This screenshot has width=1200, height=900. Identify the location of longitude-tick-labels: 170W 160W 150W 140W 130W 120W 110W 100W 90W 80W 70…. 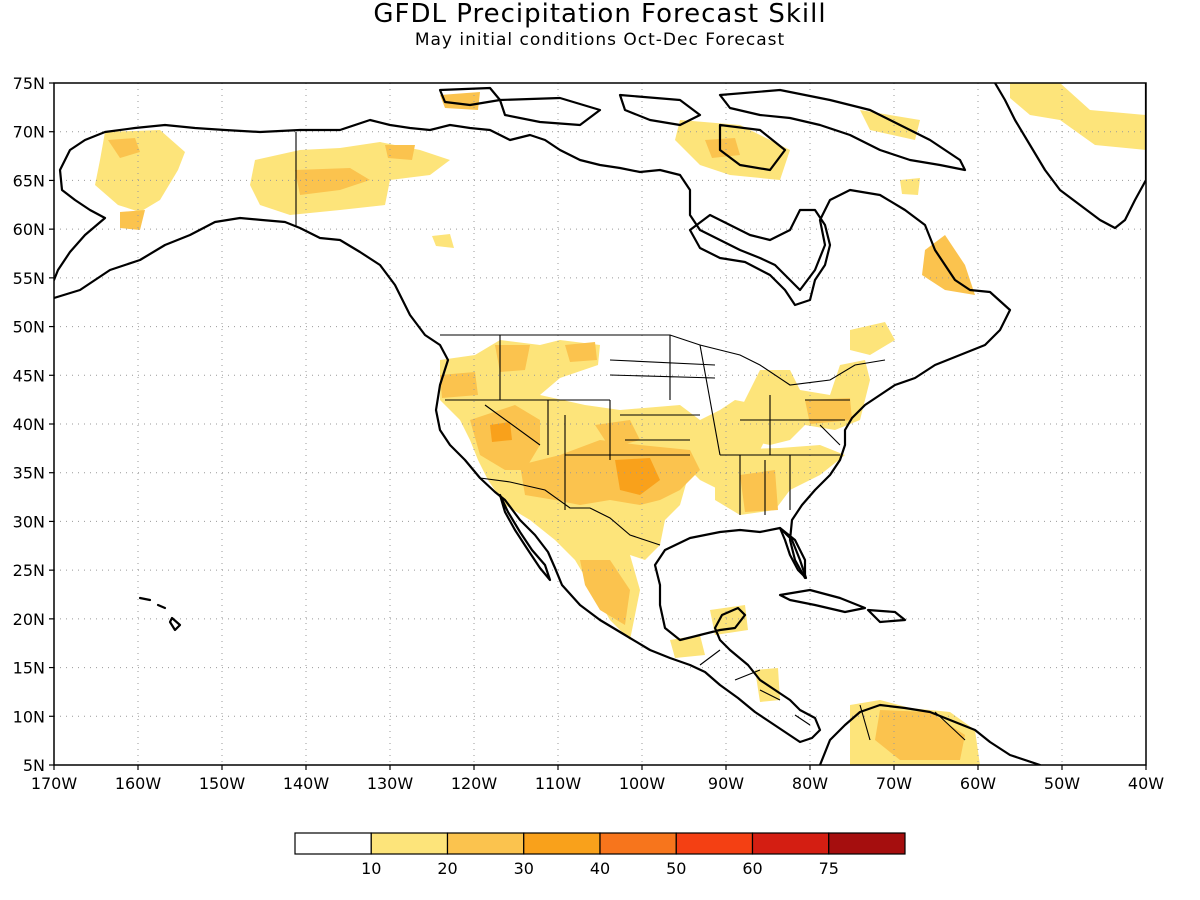
(597, 779).